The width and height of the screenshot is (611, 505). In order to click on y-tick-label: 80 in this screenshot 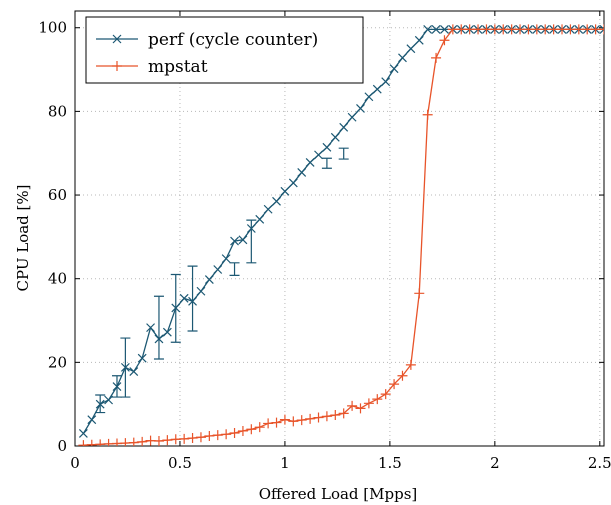, I will do `click(57, 111)`.